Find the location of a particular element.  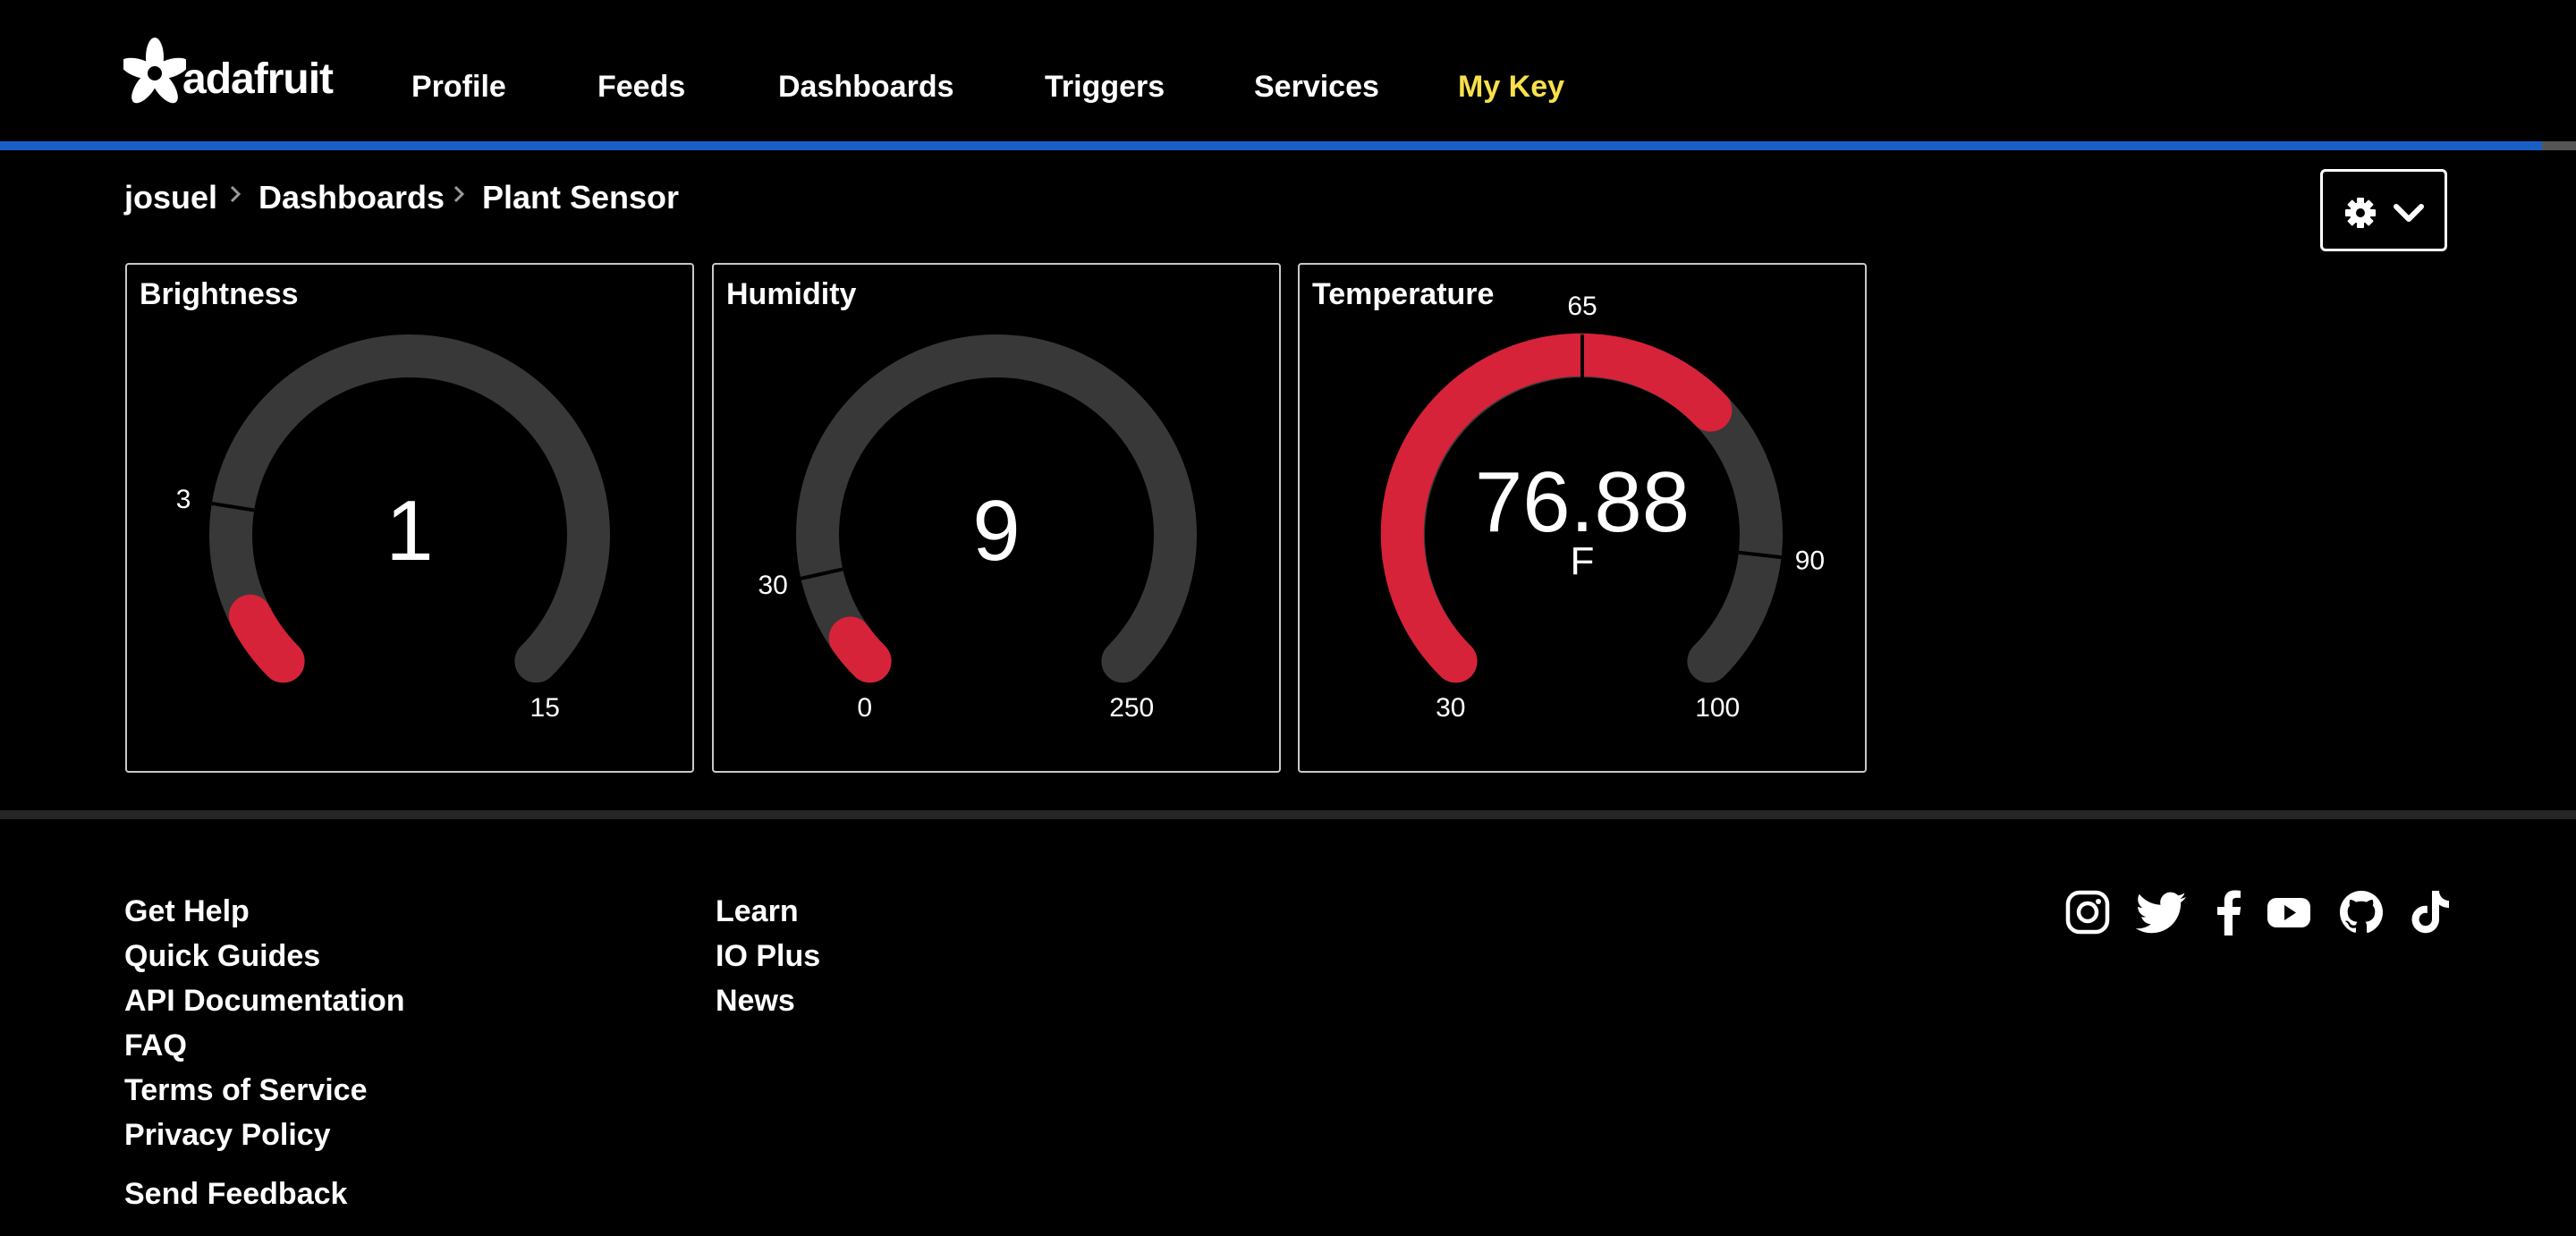

chevron-down-icon is located at coordinates (2409, 213).